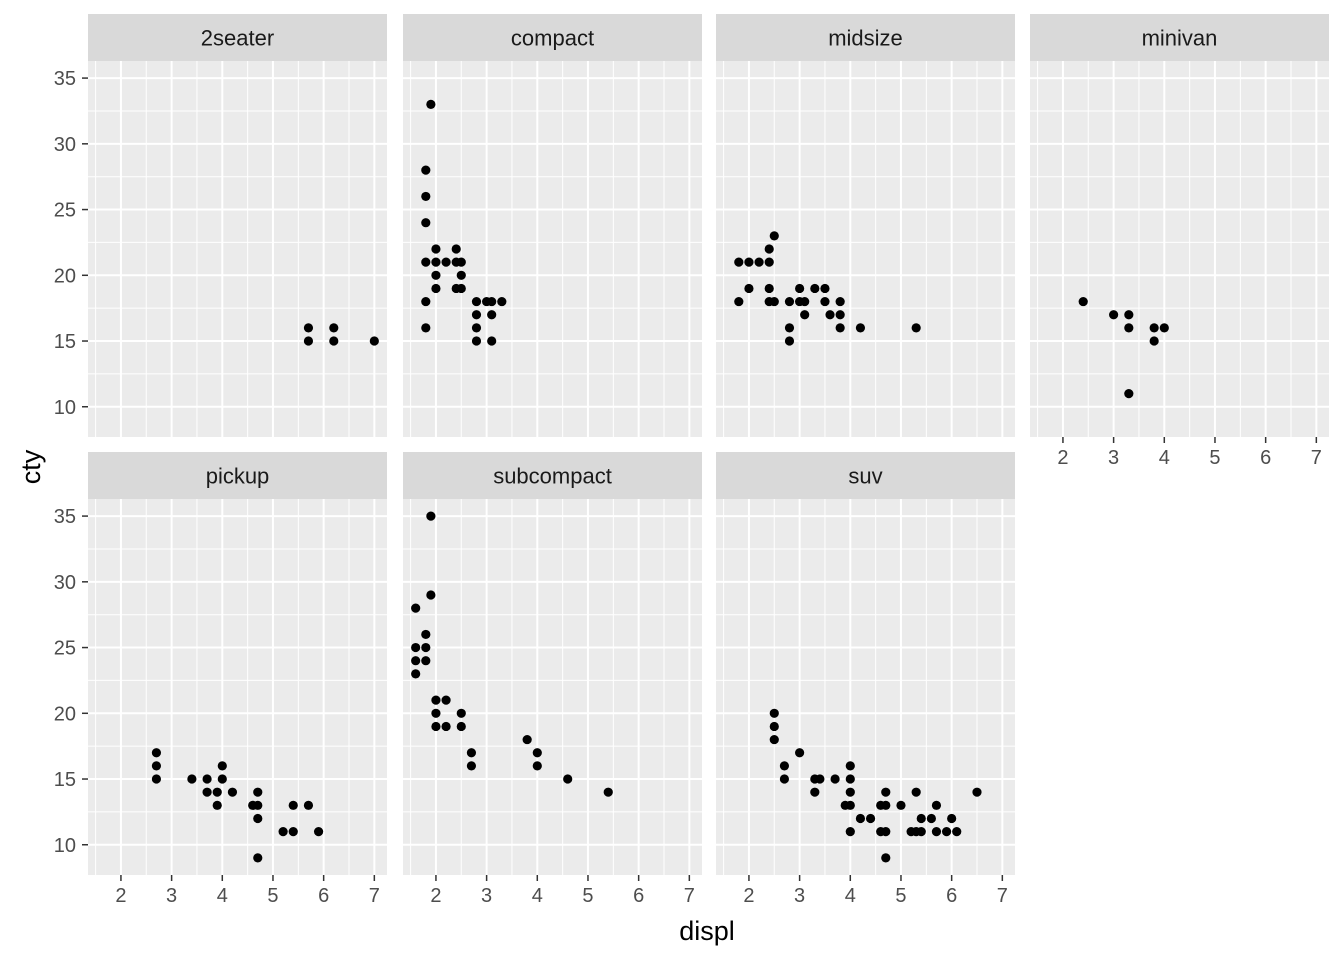 Image resolution: width=1344 pixels, height=960 pixels. I want to click on facet-panel-subcompact: subcompact 2 3 4 5 6 7, so click(552, 679).